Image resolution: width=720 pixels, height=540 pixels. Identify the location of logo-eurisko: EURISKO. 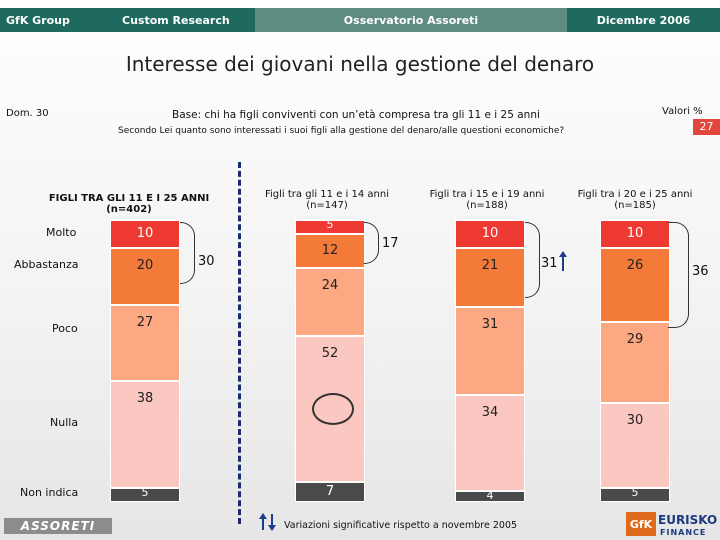
(688, 520).